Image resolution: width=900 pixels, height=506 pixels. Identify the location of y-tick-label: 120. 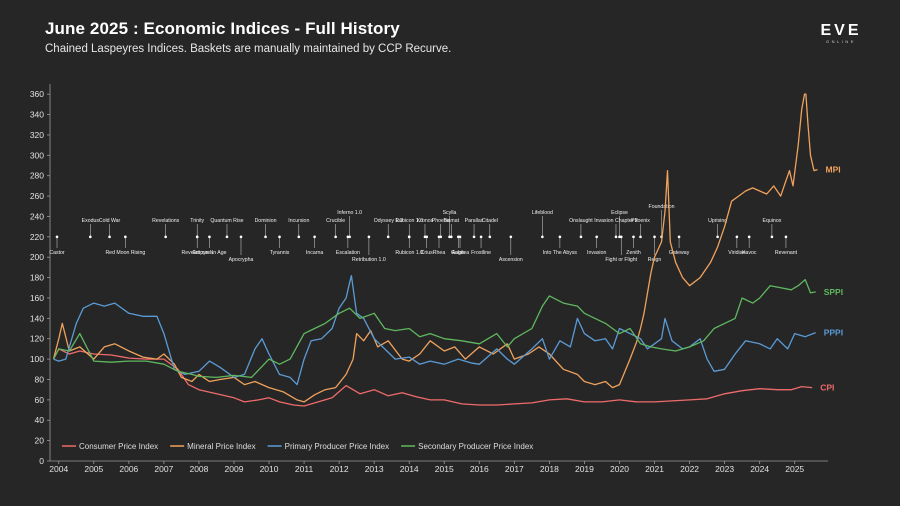
(37, 339).